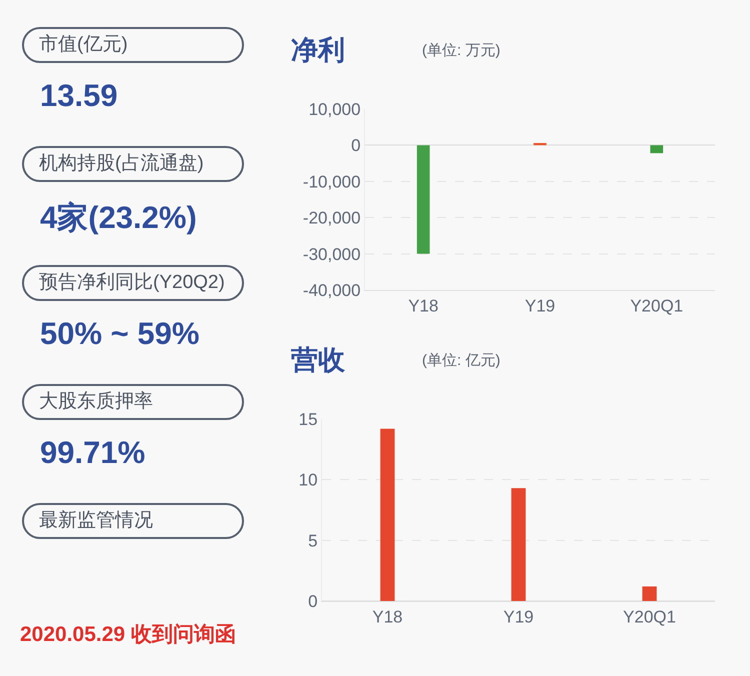 The image size is (750, 676). What do you see at coordinates (133, 283) in the screenshot?
I see `text: 预告净利同比(Y20Q2)` at bounding box center [133, 283].